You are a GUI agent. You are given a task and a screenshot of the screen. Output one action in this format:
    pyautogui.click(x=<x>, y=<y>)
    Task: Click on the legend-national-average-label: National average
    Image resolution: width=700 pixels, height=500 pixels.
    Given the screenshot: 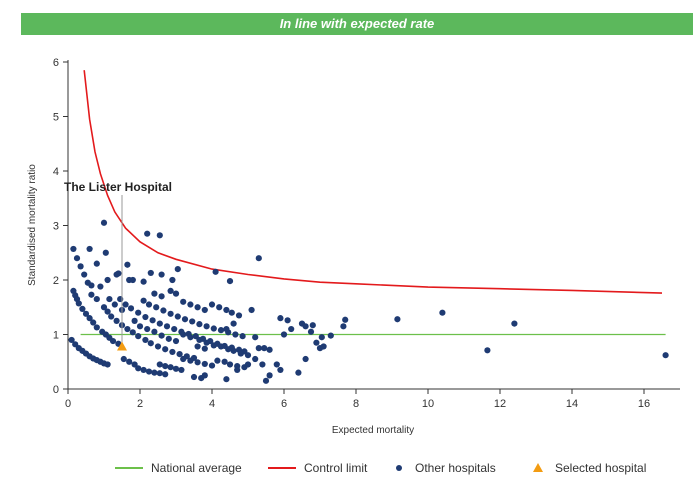 What is the action you would take?
    pyautogui.click(x=196, y=468)
    